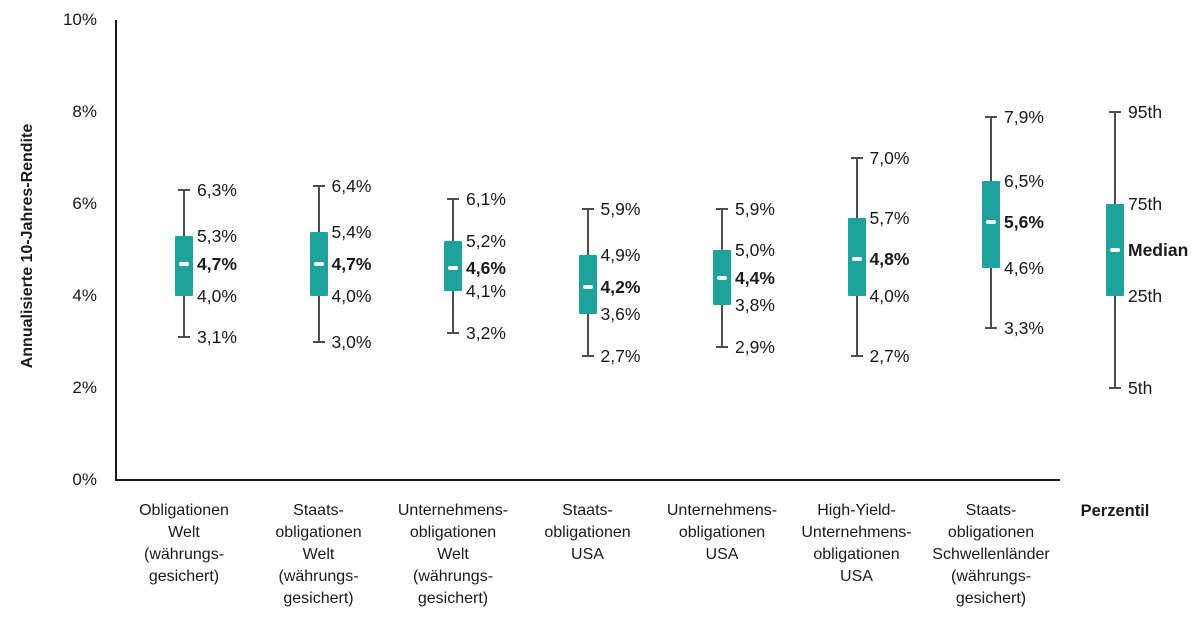 The height and width of the screenshot is (624, 1200). Describe the element at coordinates (84, 295) in the screenshot. I see `y-tick-label: 4%` at that location.